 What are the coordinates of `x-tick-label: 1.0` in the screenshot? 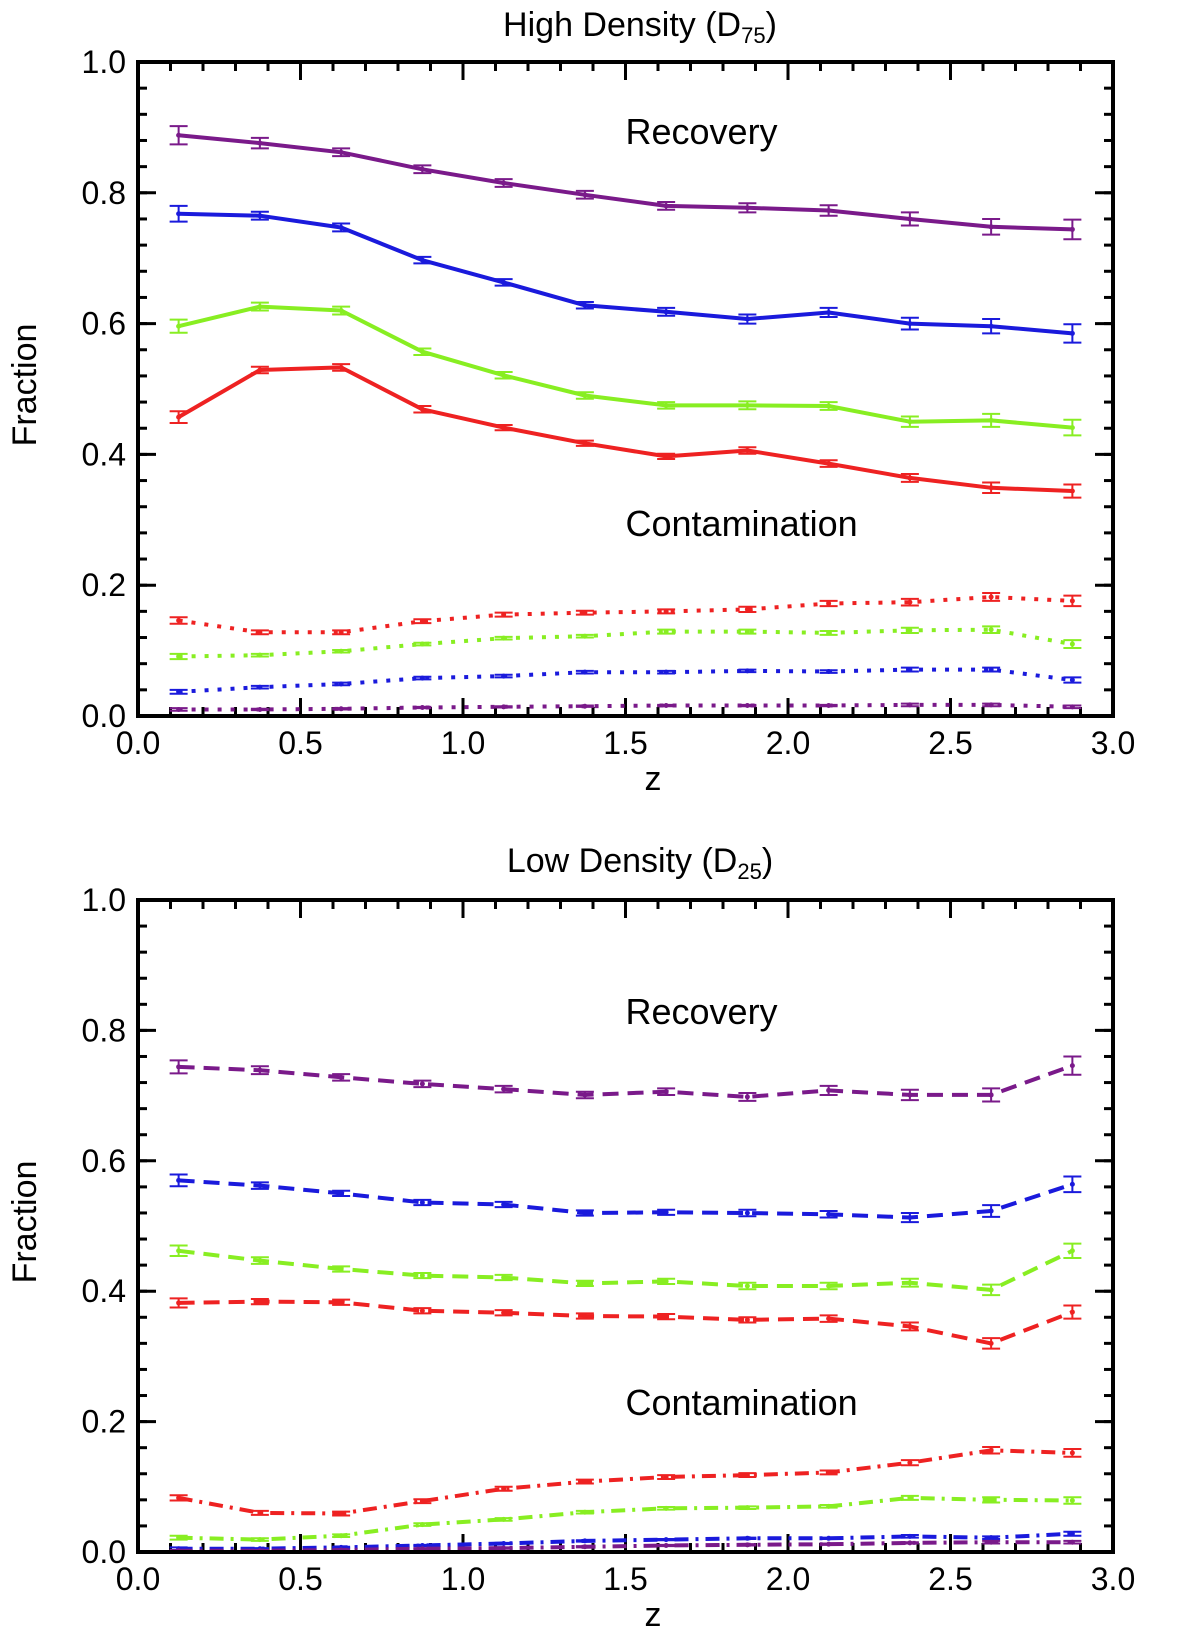 It's located at (463, 743).